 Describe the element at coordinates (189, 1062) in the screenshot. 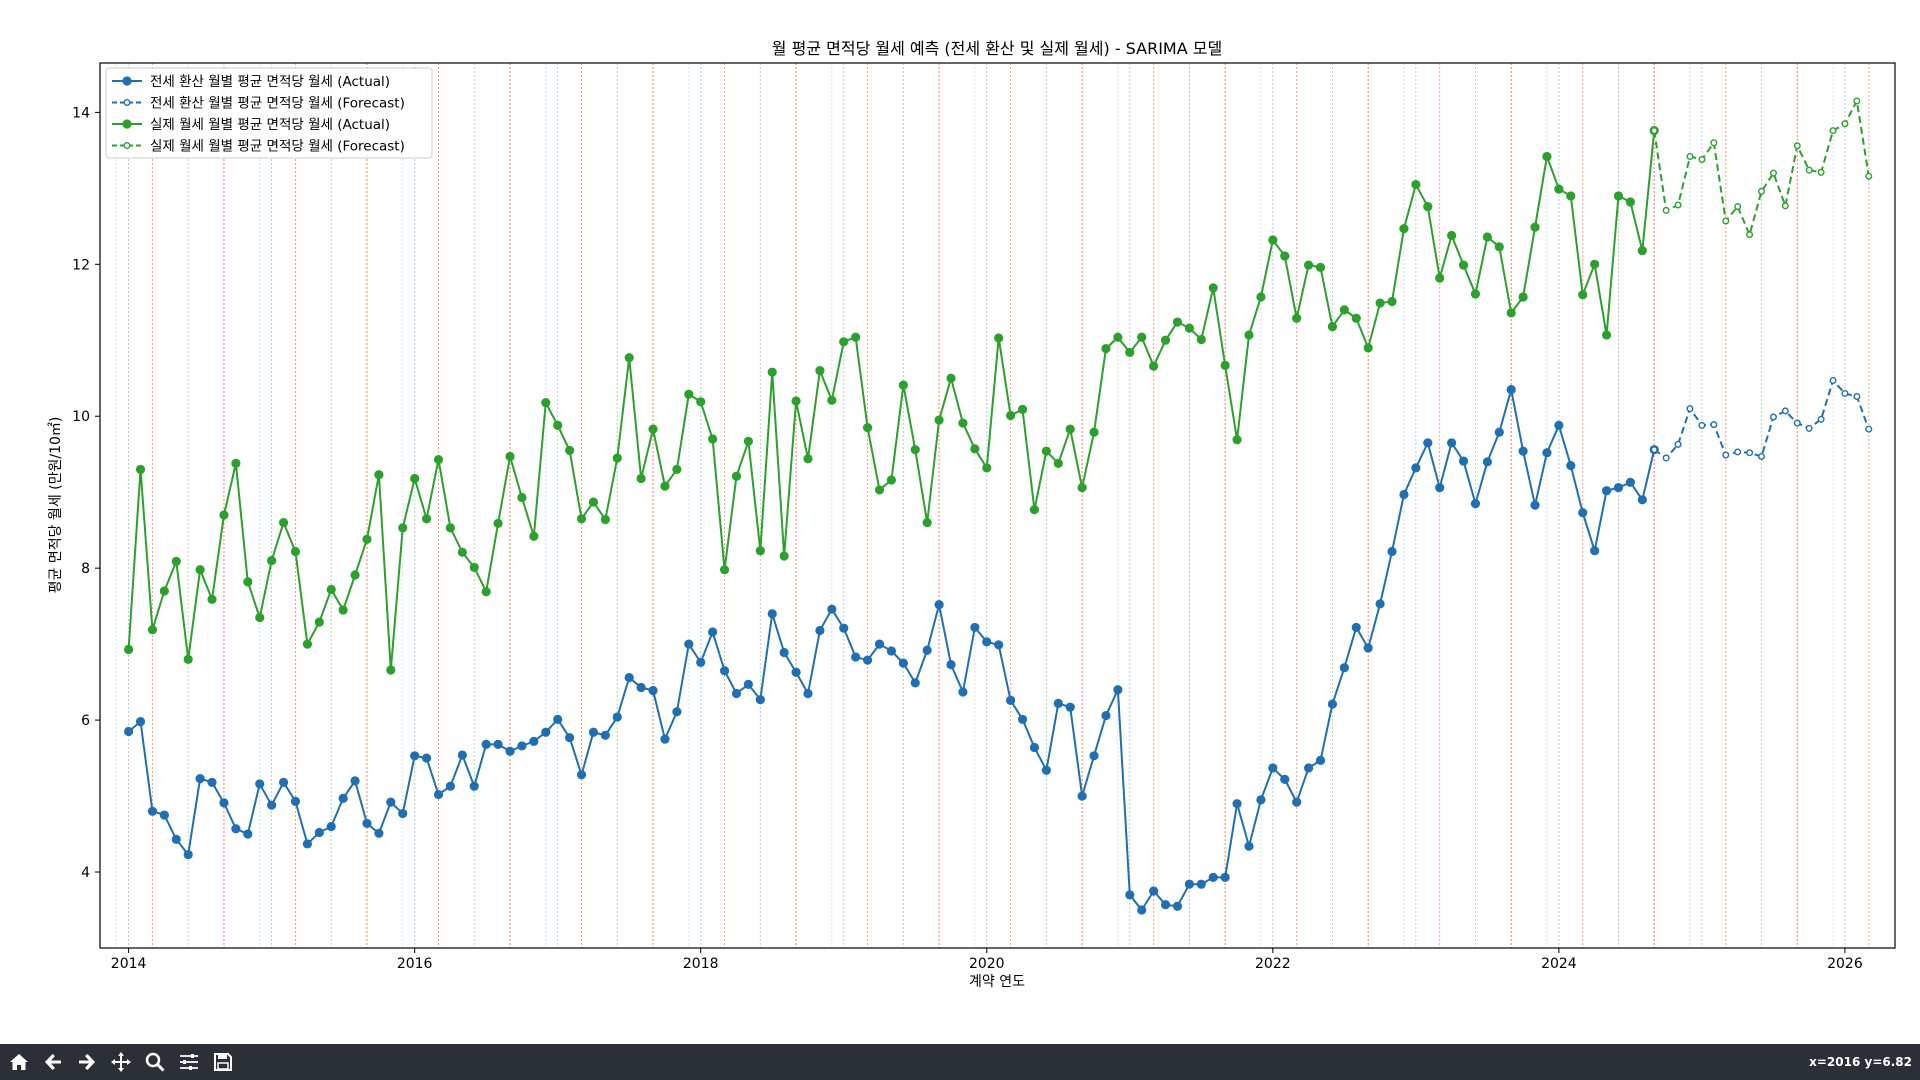

I see `configure-button` at that location.